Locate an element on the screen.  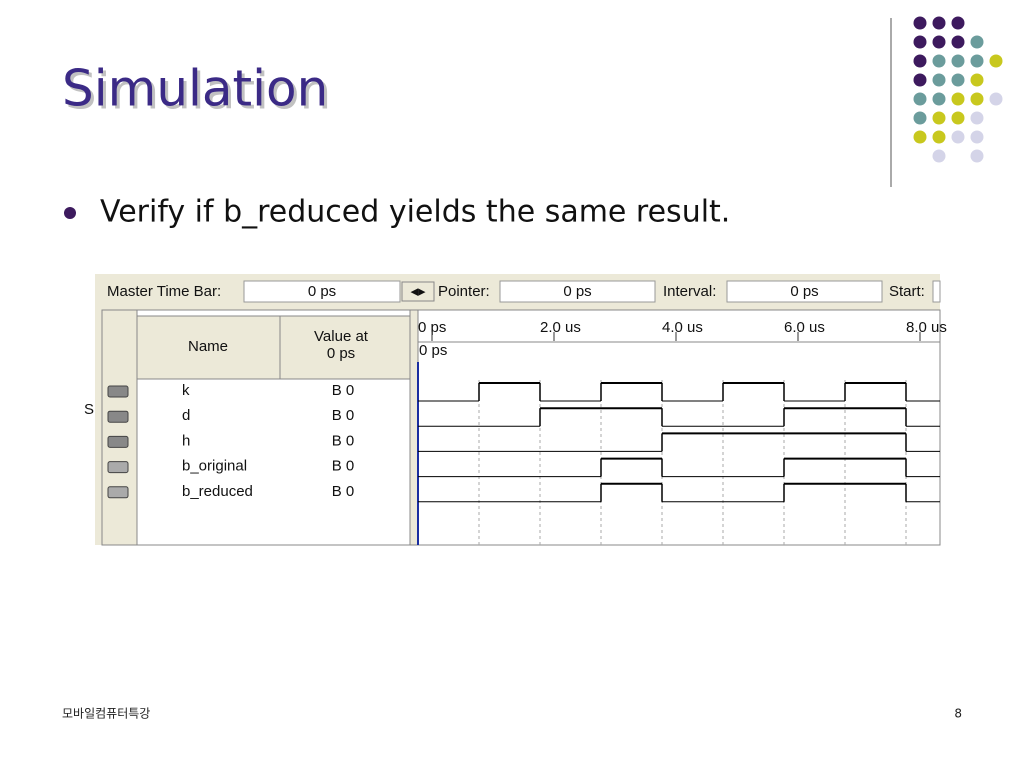
header-cells is located at coordinates (273, 347).